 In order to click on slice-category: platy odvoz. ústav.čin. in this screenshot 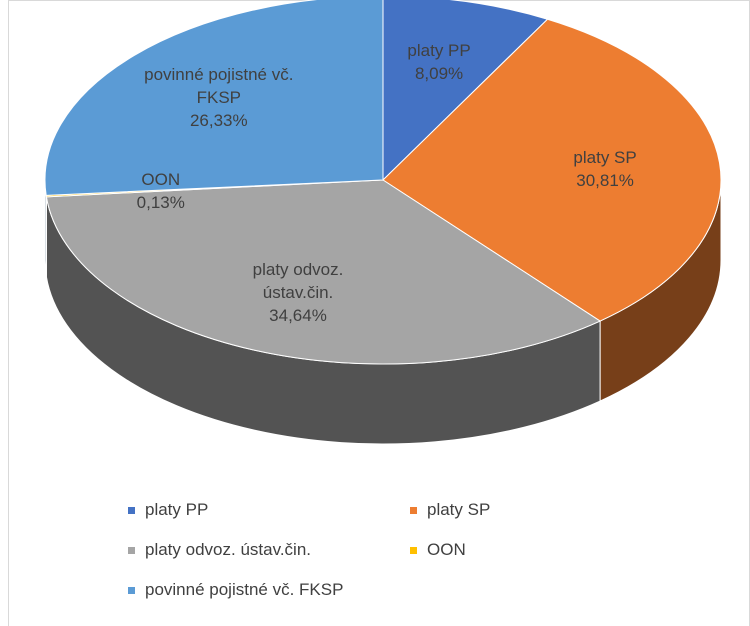, I will do `click(298, 280)`.